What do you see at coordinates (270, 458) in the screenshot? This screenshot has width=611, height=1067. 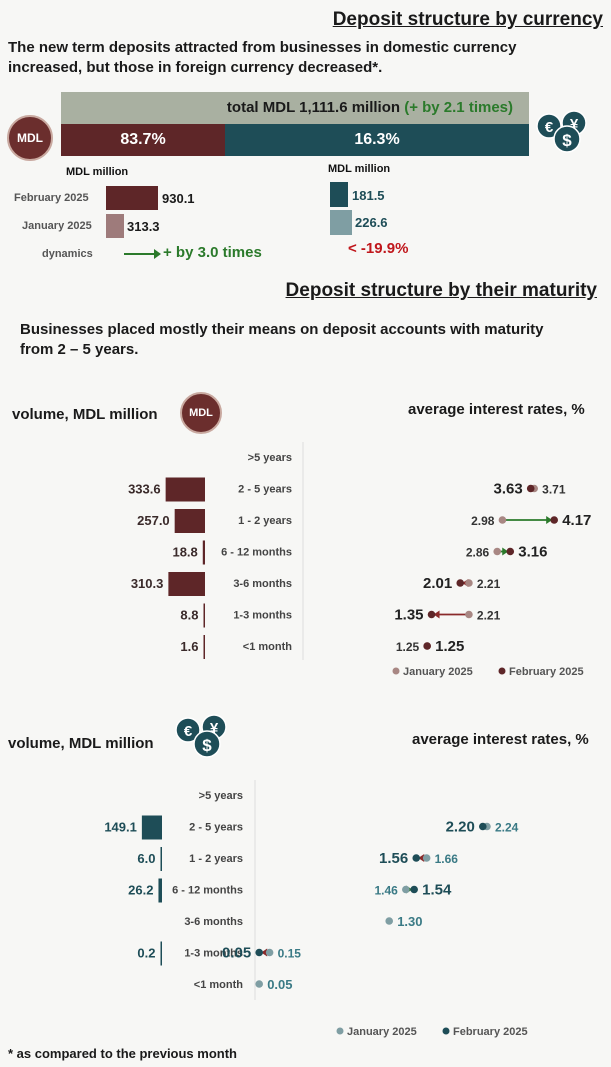 I see `category-label: >5 years` at bounding box center [270, 458].